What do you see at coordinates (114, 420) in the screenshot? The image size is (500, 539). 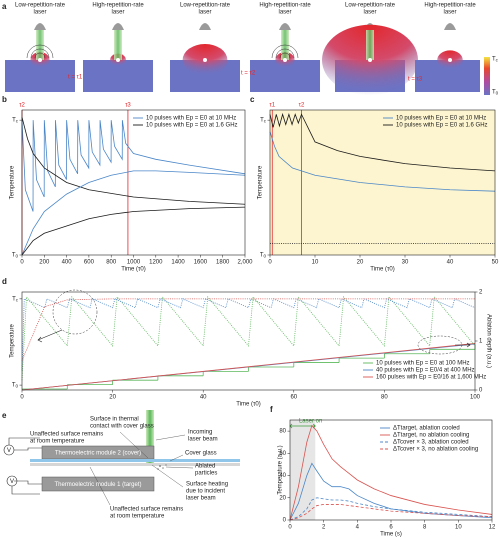 I see `annotation: Surface in thermal` at bounding box center [114, 420].